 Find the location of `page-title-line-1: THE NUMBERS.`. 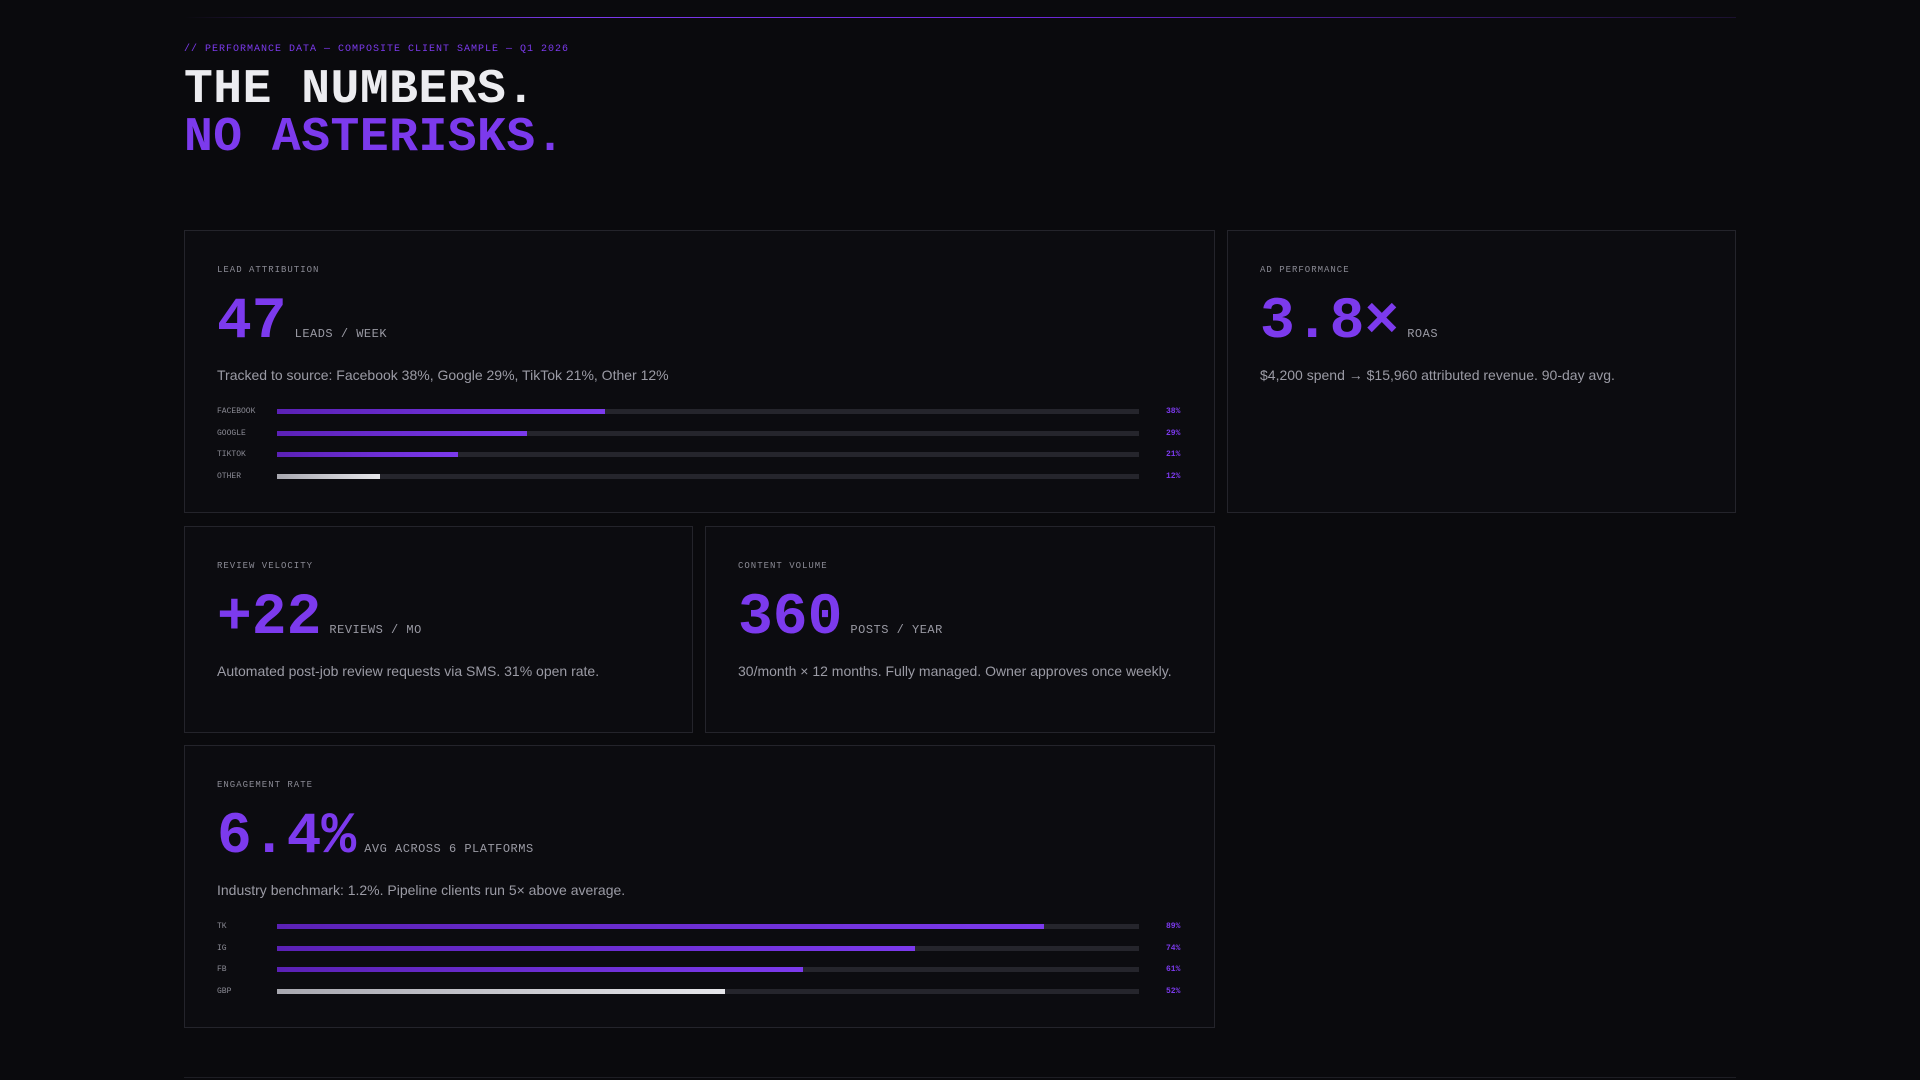

page-title-line-1: THE NUMBERS. is located at coordinates (360, 90).